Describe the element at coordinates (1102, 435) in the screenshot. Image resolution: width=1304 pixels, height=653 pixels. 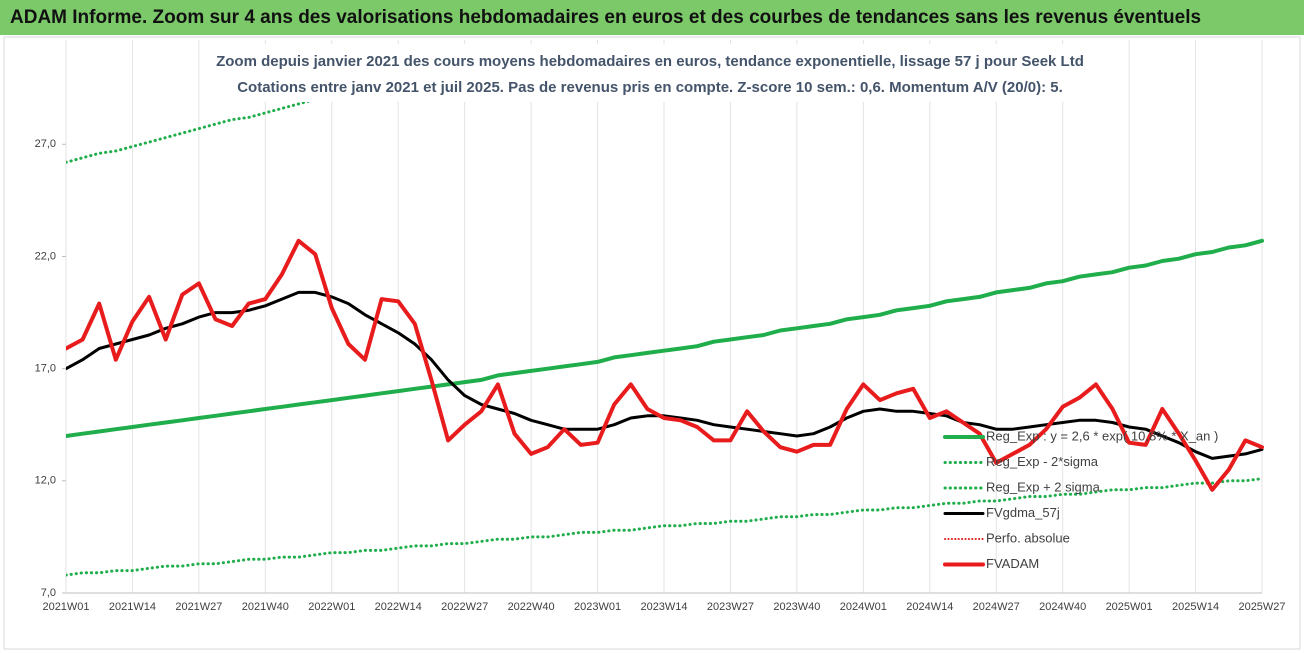
I see `legend-label: Reg_Exp : y = 2,6 * exp( 10,8% * X_an )` at that location.